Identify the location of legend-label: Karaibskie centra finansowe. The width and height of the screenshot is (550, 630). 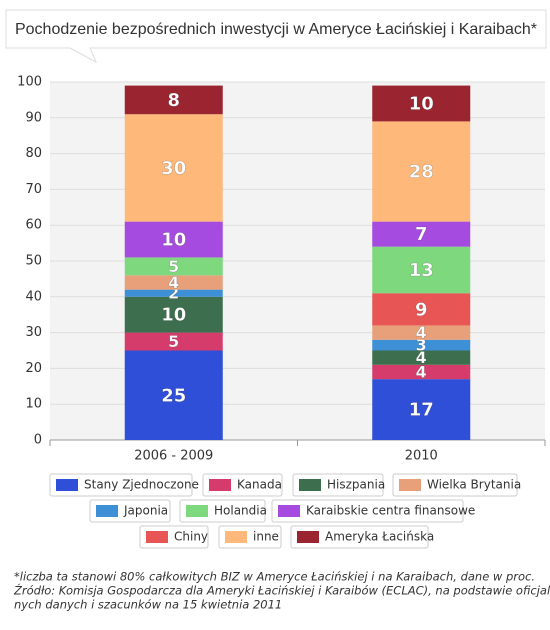
(390, 511).